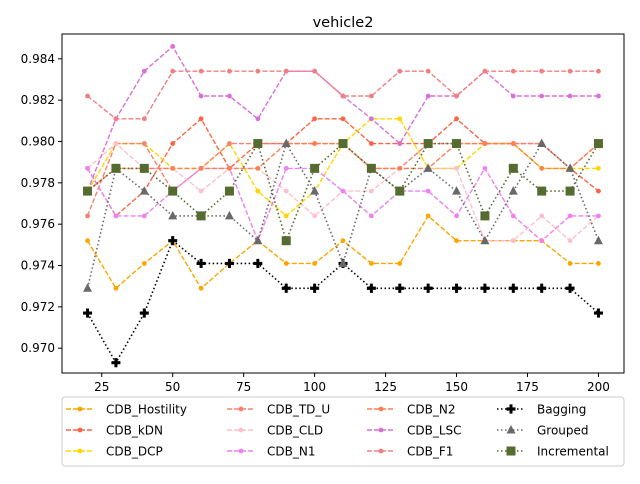 The image size is (640, 484). I want to click on y-tick-label: 0.970, so click(38, 348).